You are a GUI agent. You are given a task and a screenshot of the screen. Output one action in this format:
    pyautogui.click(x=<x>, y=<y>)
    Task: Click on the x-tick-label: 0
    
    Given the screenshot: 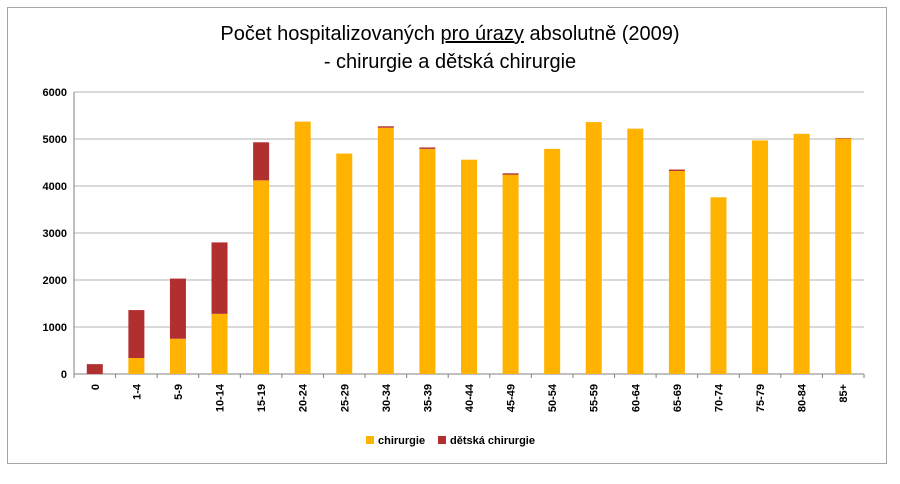 What is the action you would take?
    pyautogui.click(x=96, y=387)
    